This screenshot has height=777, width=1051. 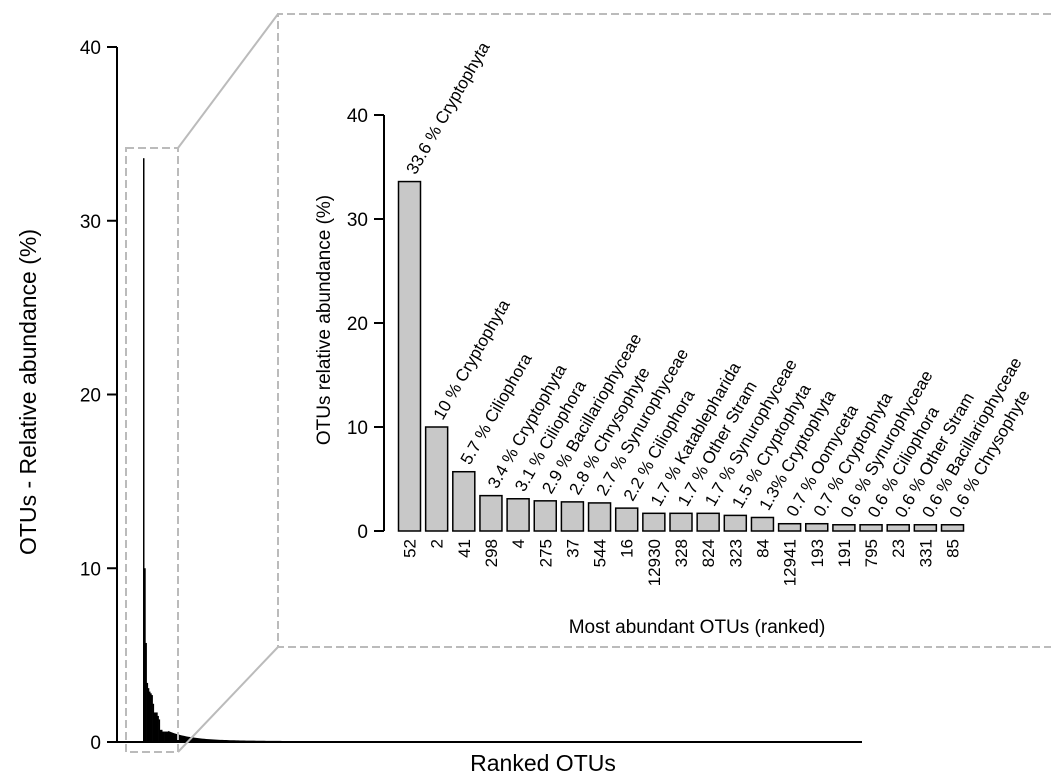 I want to click on main-y-ticks: 0 10 20 30 40, so click(x=98, y=396).